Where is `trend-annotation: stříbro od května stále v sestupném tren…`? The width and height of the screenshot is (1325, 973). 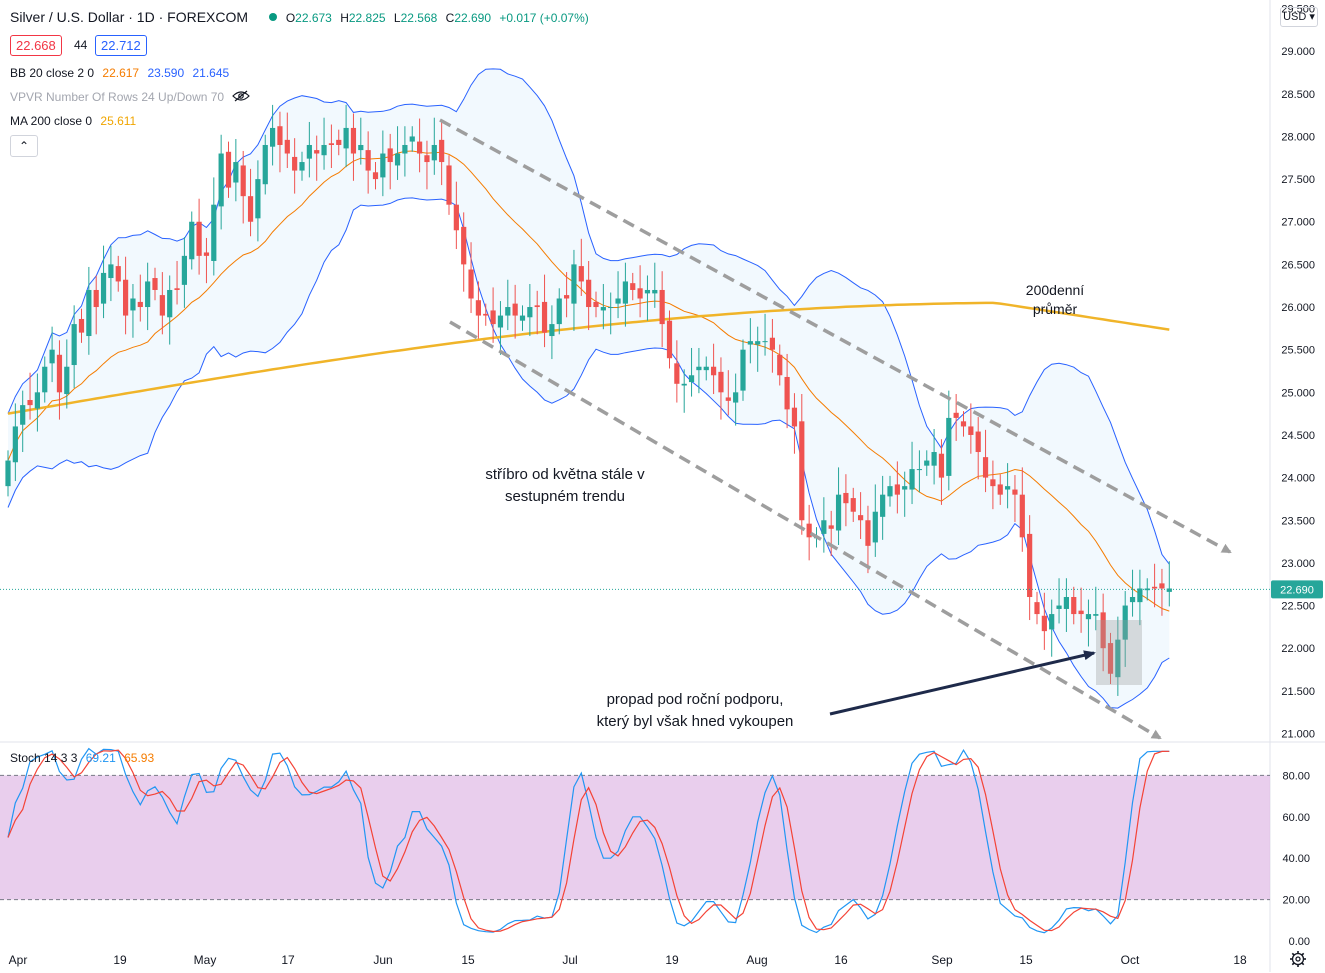
trend-annotation: stříbro od května stále v sestupném tren… is located at coordinates (565, 485).